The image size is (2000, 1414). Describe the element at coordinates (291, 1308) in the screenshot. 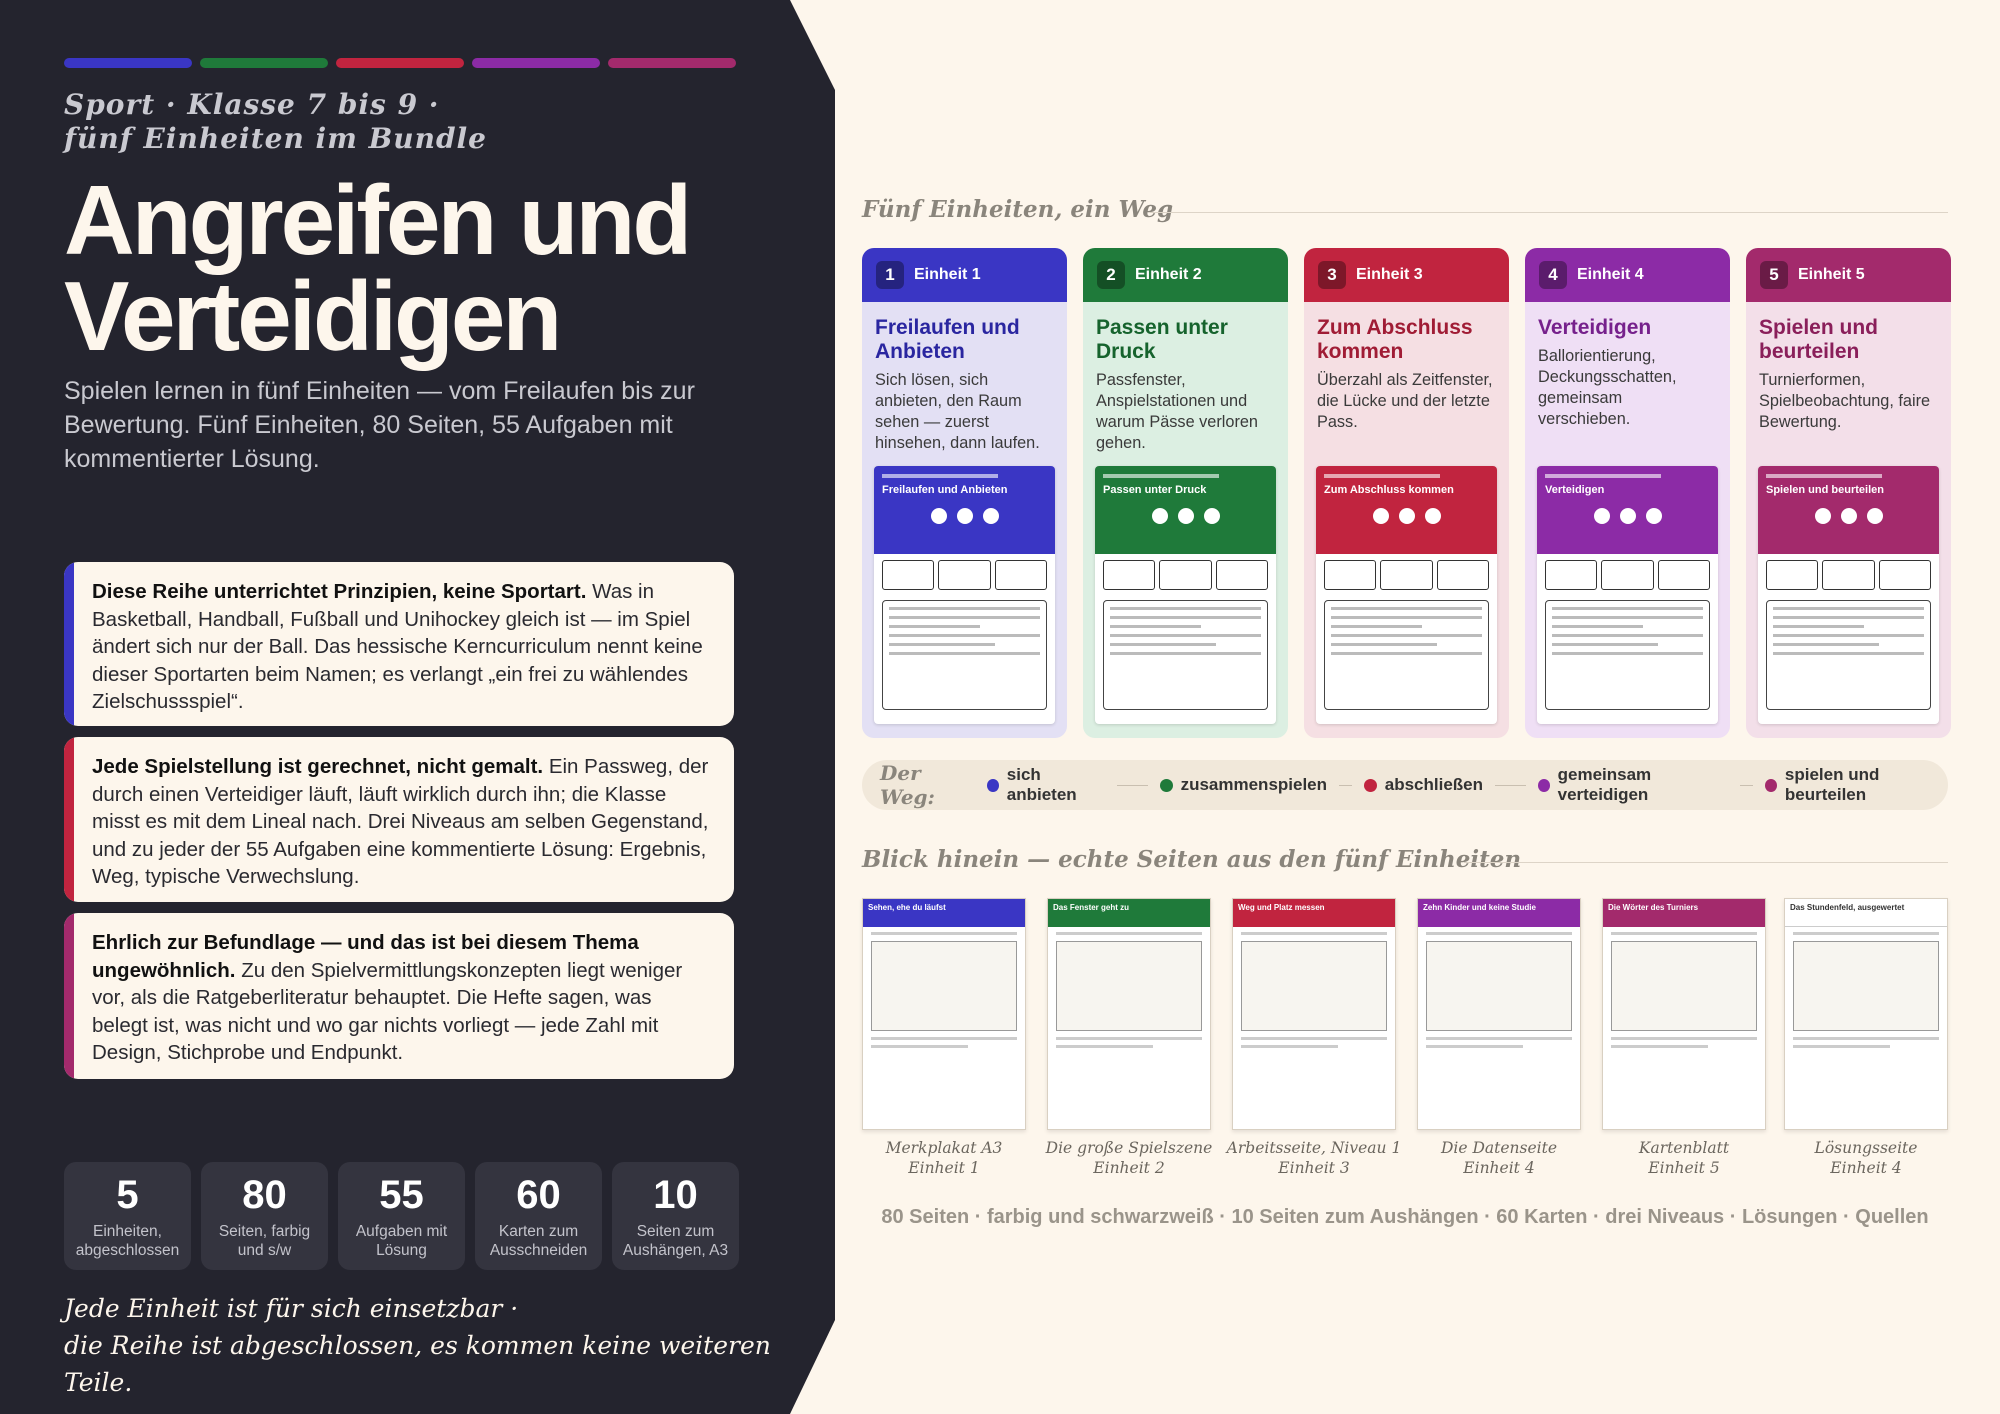

I see `footer-line-1: Jede Einheit ist für sich einsetzbar ·` at that location.